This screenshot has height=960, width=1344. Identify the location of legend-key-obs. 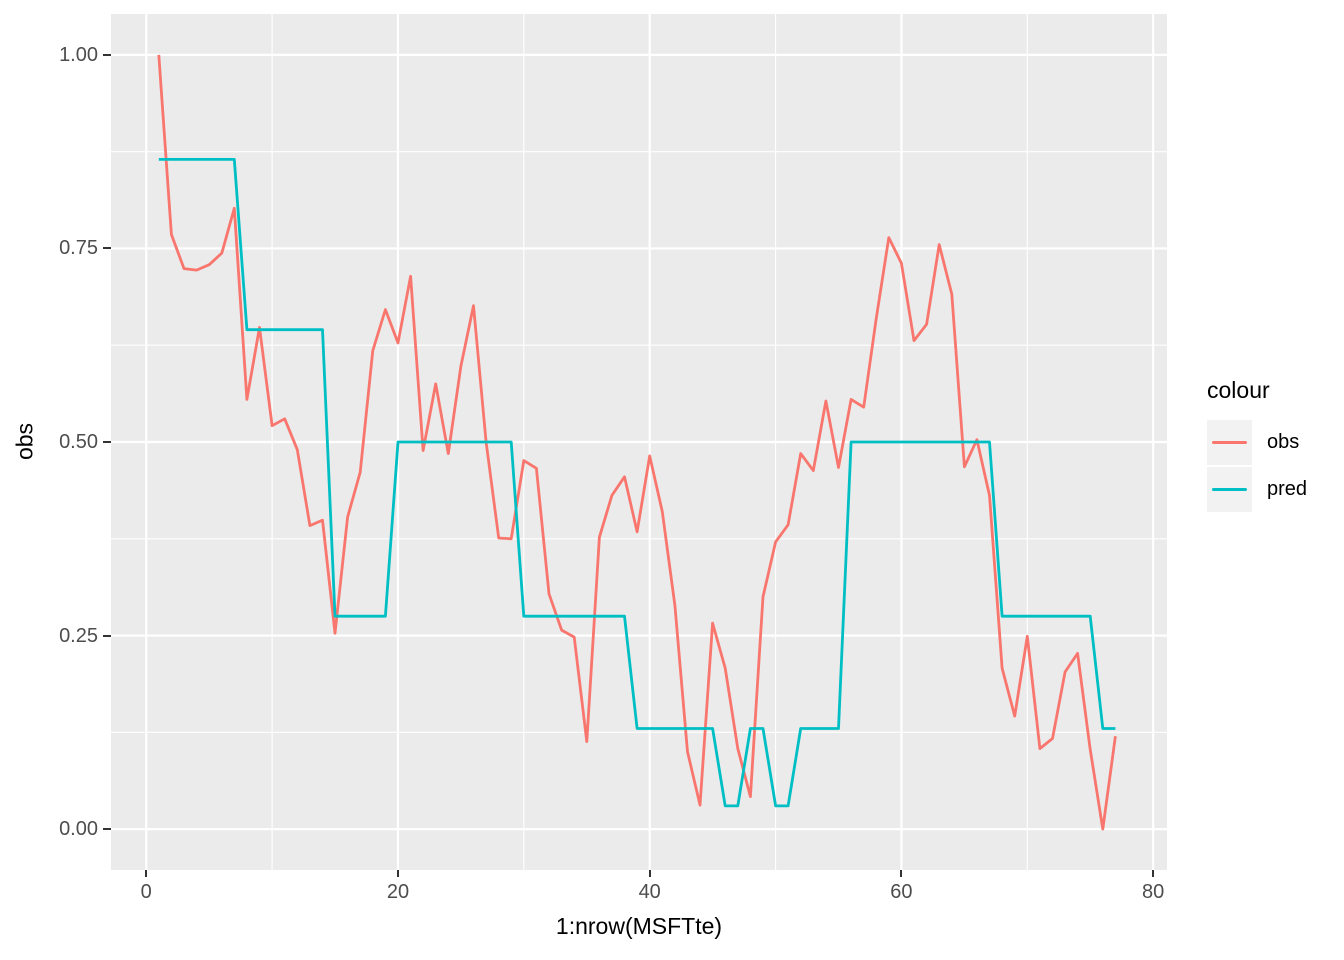
(1229, 442).